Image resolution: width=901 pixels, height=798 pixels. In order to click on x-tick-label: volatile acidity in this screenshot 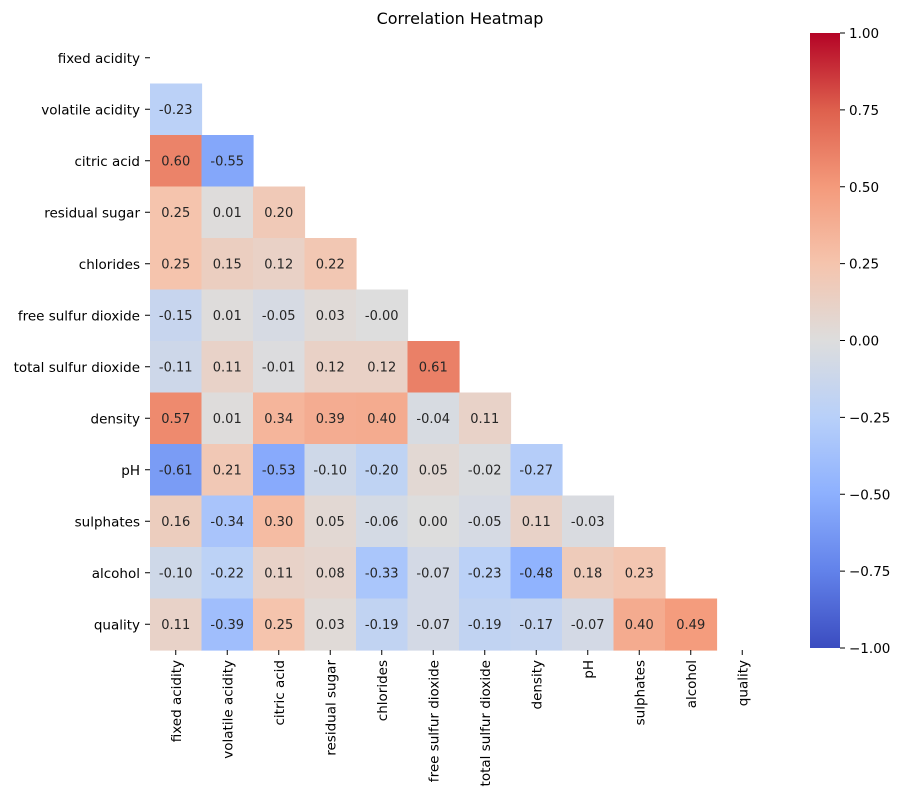, I will do `click(228, 709)`.